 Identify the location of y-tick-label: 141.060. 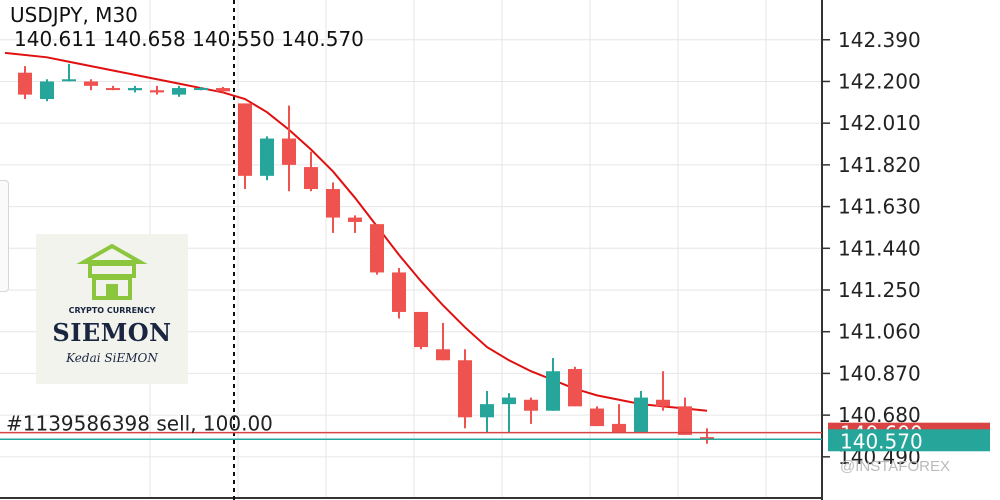
(879, 332).